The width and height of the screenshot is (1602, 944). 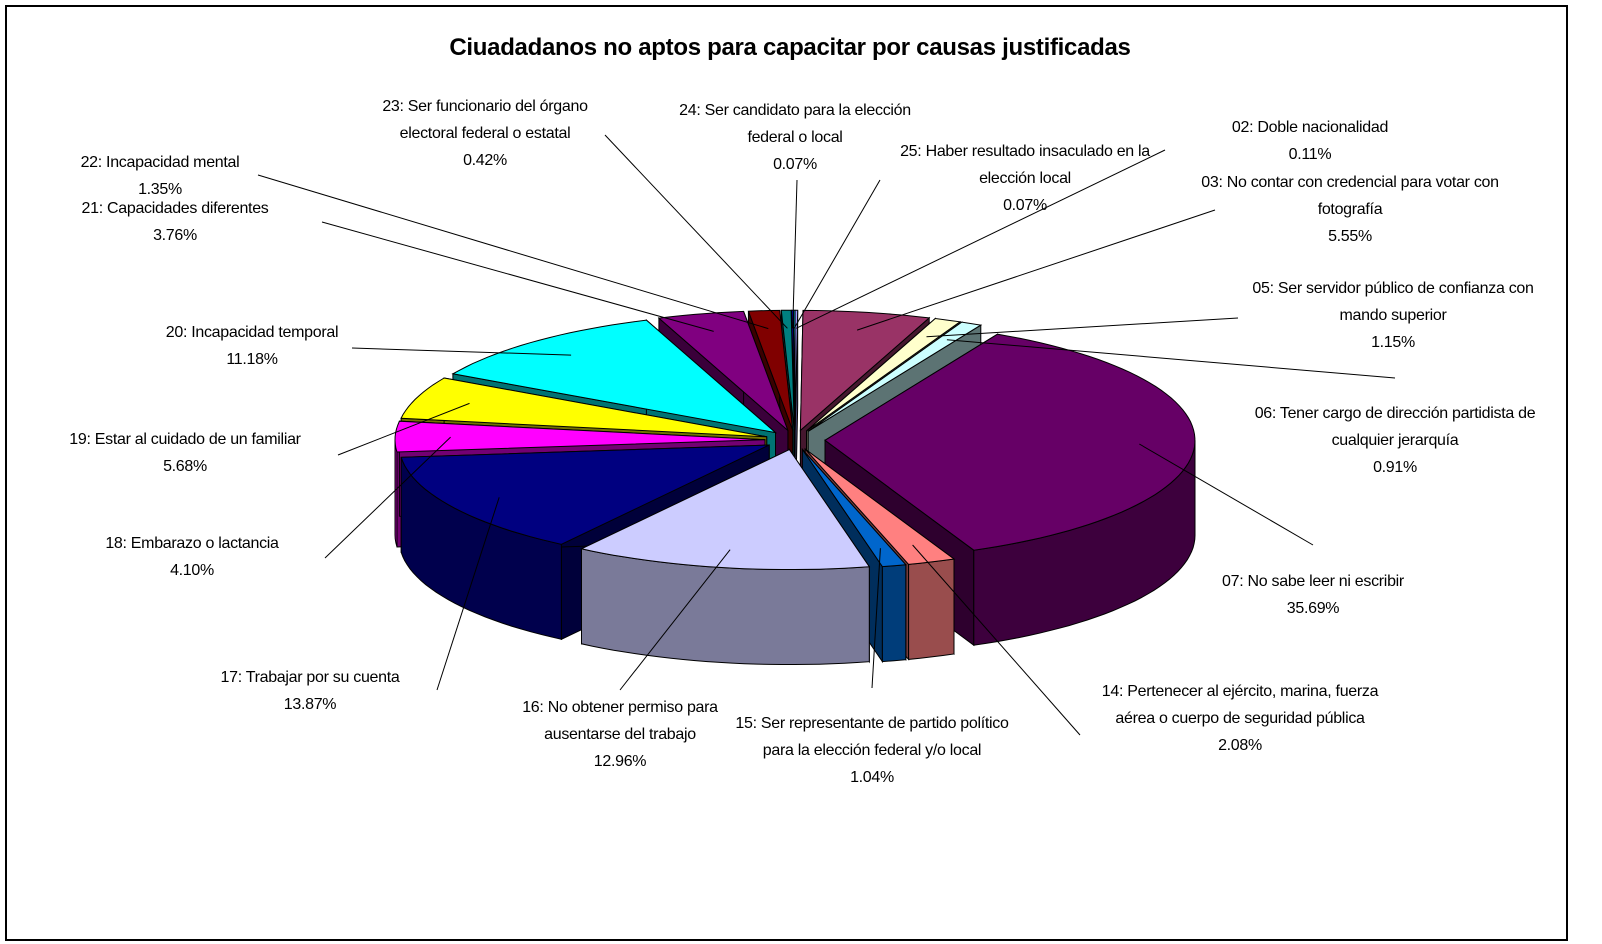 What do you see at coordinates (175, 235) in the screenshot?
I see `value-label: 3.76%` at bounding box center [175, 235].